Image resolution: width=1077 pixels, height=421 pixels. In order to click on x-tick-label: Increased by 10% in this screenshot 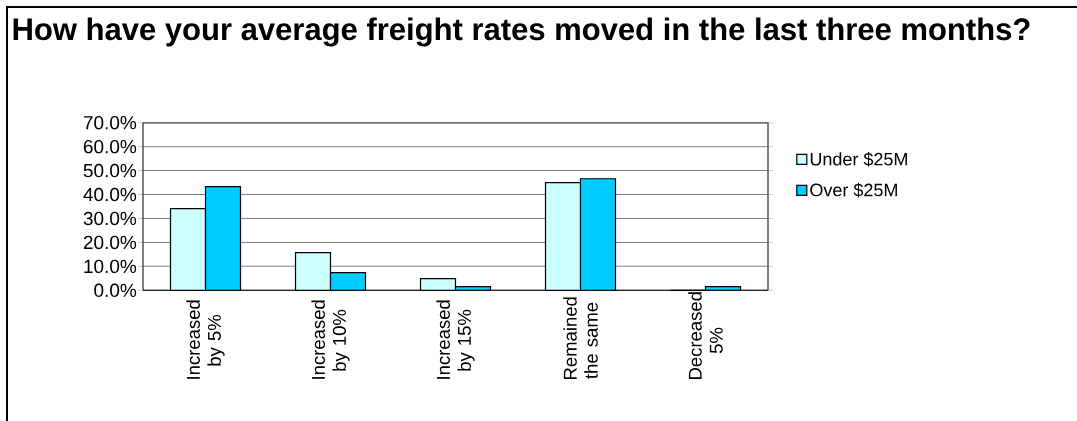, I will do `click(330, 339)`.